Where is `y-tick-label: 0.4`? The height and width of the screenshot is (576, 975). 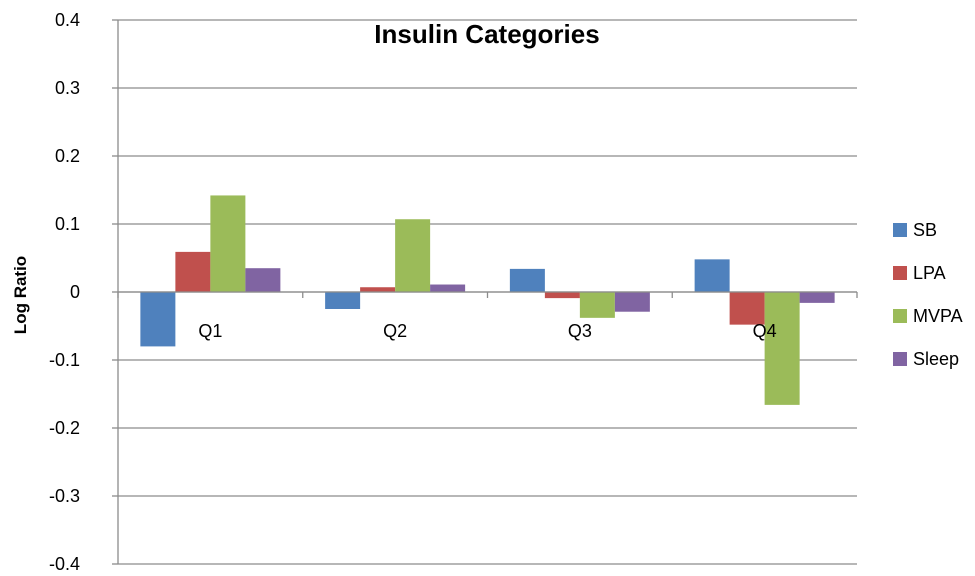
y-tick-label: 0.4 is located at coordinates (67, 20).